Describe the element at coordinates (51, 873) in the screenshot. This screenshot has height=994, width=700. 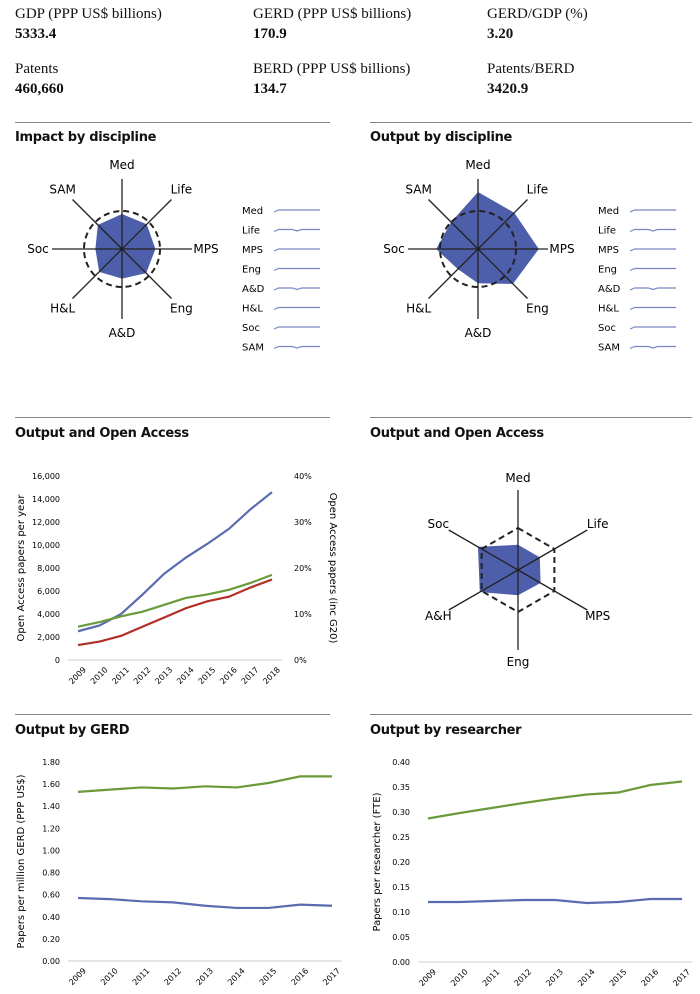
I see `y-tick-label: 0.80` at that location.